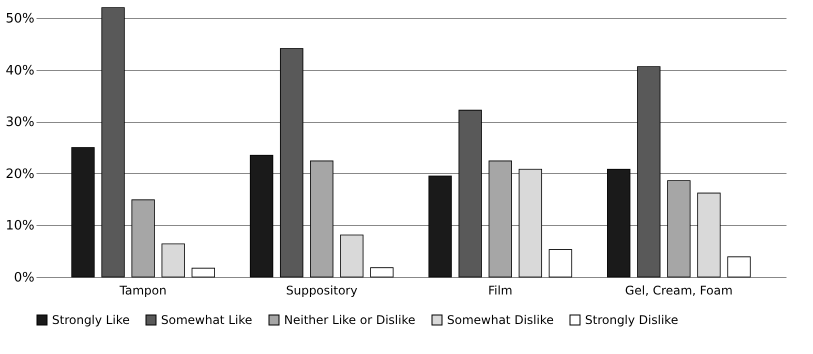 Image resolution: width=813 pixels, height=354 pixels. What do you see at coordinates (142, 291) in the screenshot?
I see `x-tick-label: Tampon` at bounding box center [142, 291].